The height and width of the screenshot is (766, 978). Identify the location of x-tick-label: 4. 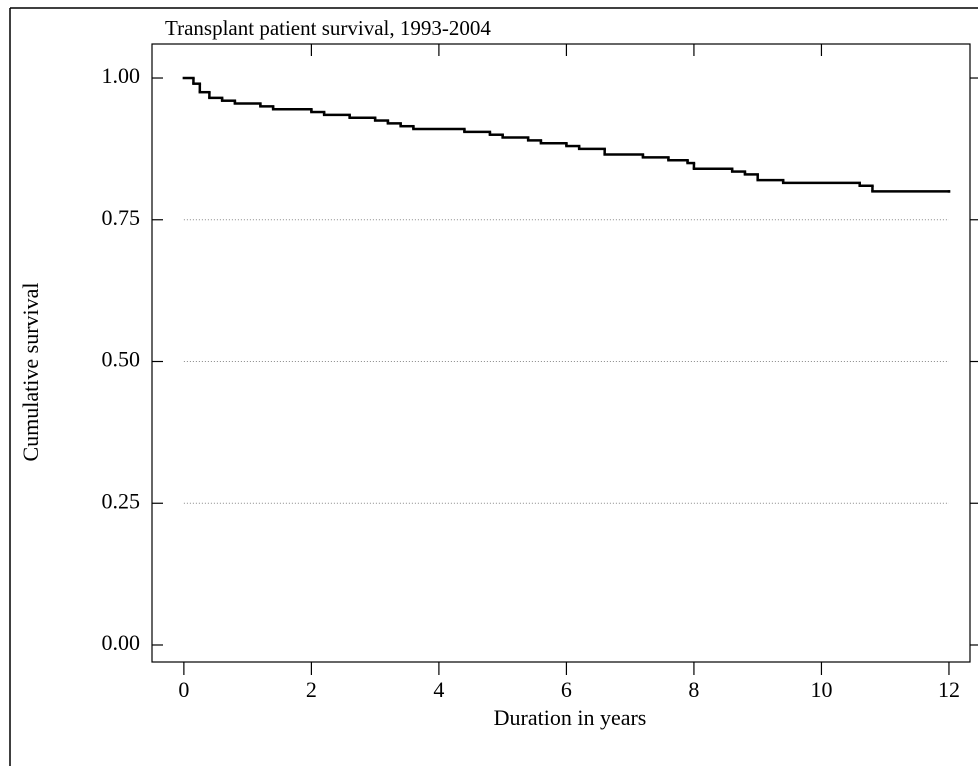
(438, 689).